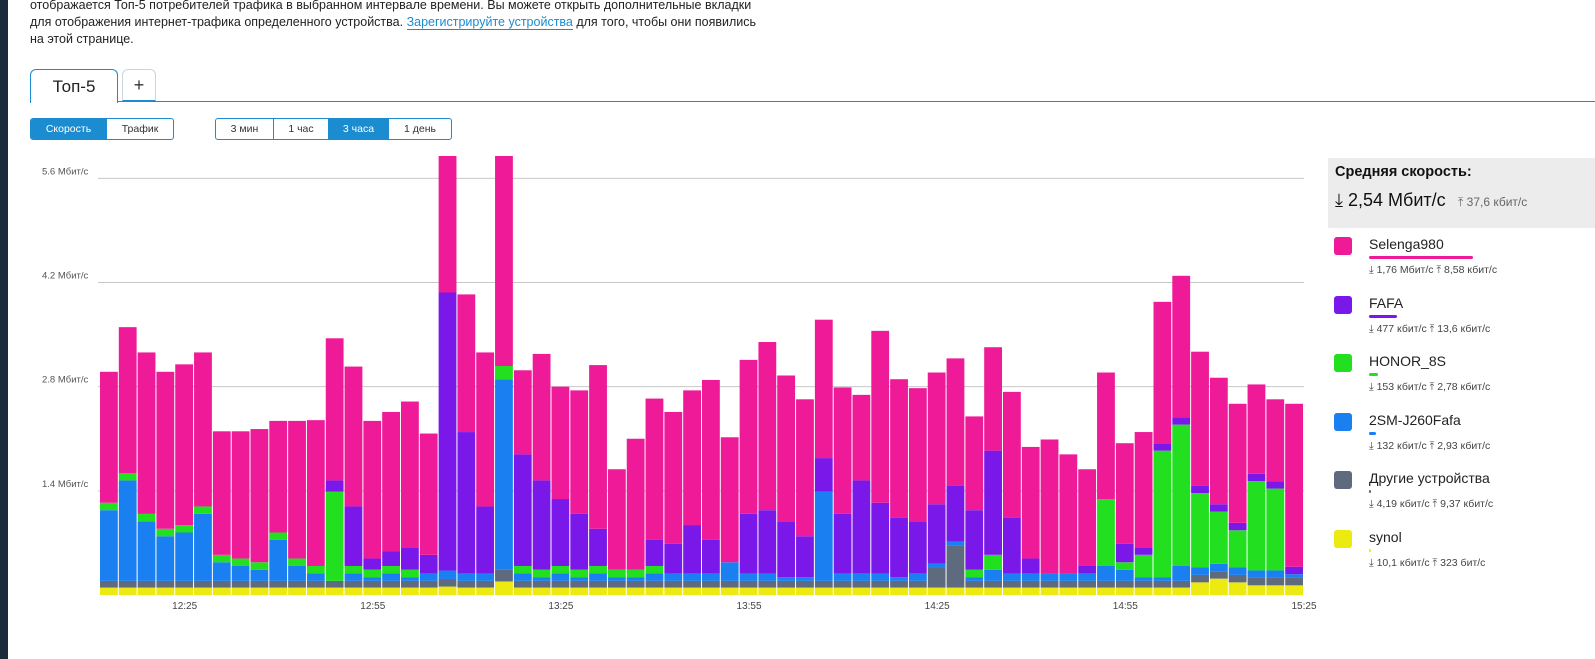  Describe the element at coordinates (301, 129) in the screenshot. I see `range-1h-button: 1 час` at that location.